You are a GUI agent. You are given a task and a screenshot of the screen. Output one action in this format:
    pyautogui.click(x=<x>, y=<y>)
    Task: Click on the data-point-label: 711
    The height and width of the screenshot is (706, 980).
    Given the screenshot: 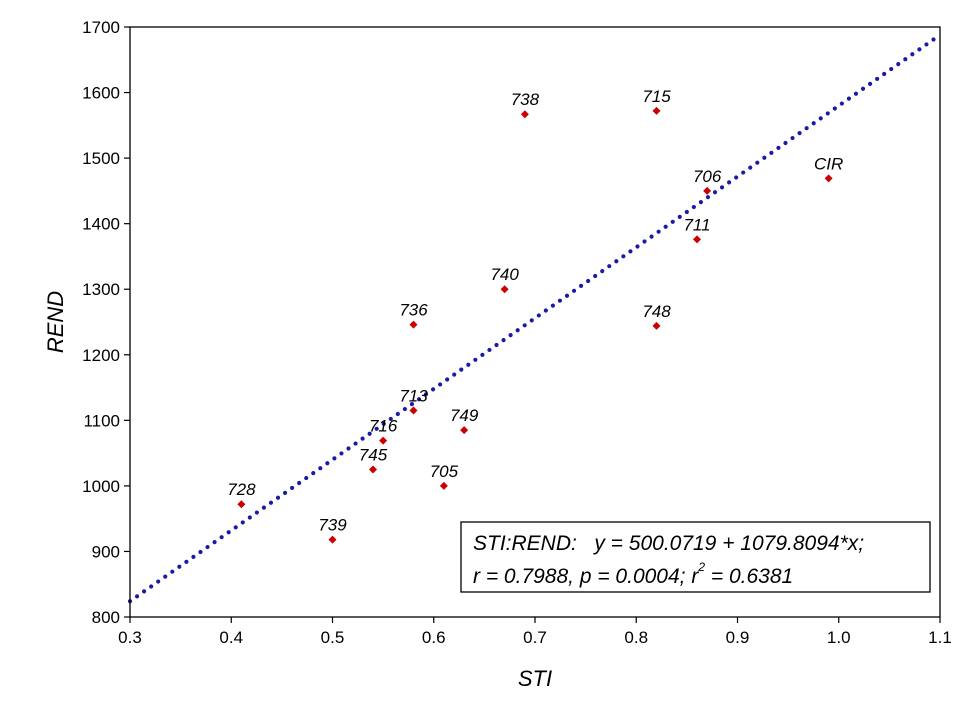 What is the action you would take?
    pyautogui.click(x=696, y=224)
    